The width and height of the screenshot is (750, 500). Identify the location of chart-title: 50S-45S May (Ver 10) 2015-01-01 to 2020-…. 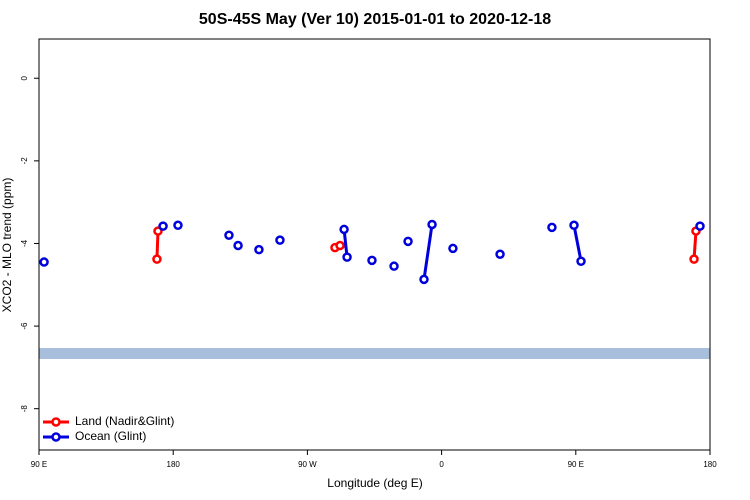
(375, 19).